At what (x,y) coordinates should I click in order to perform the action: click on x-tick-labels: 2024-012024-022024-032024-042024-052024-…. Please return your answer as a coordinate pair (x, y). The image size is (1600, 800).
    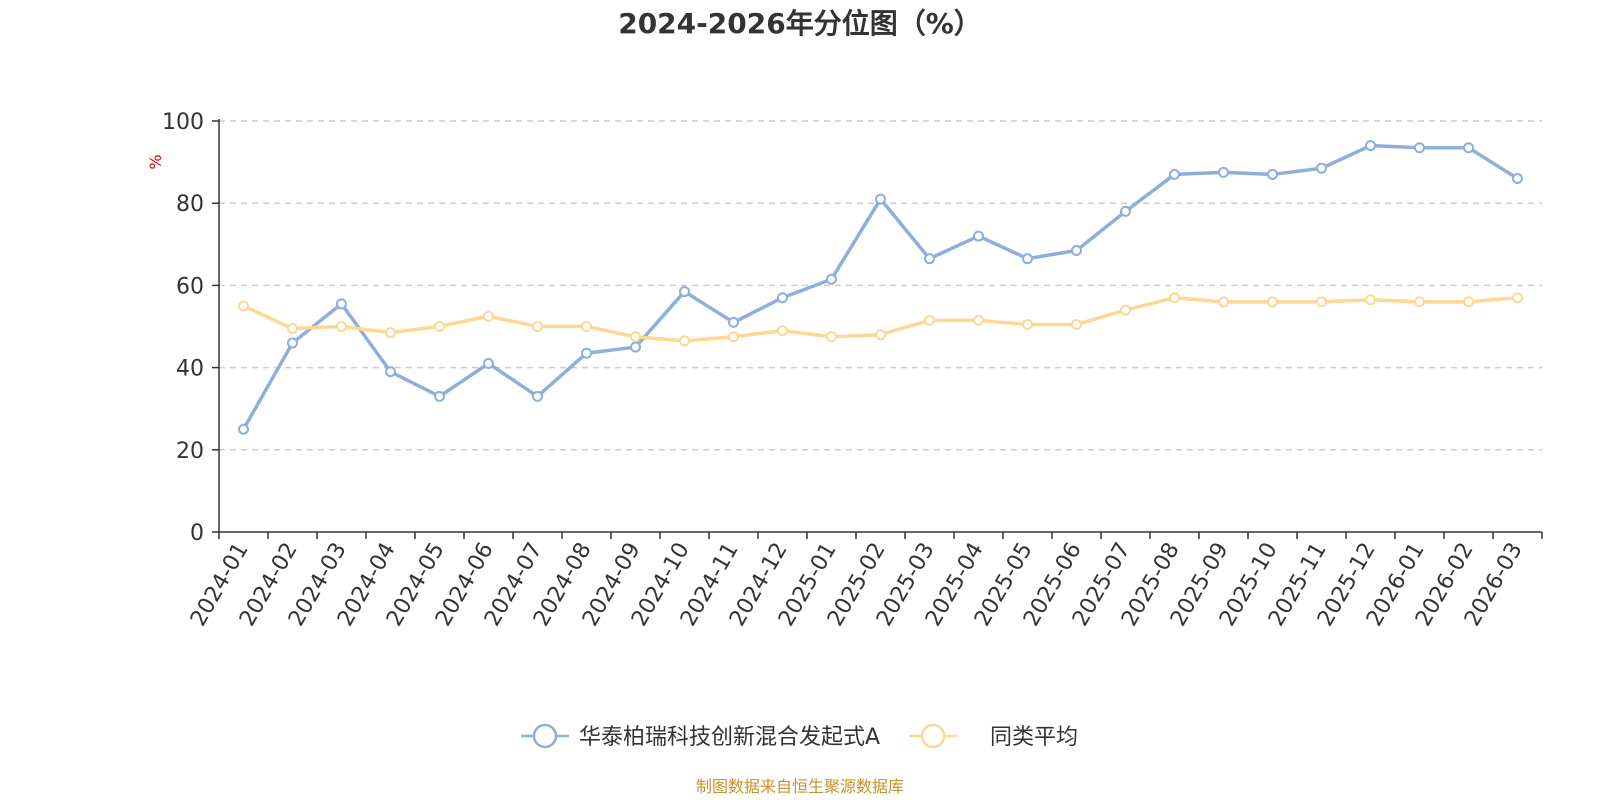
    Looking at the image, I should click on (857, 585).